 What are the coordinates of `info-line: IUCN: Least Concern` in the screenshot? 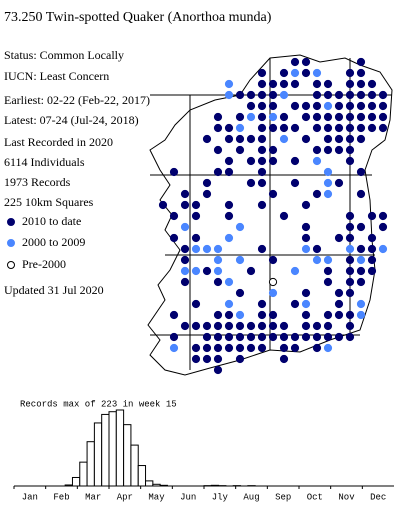 It's located at (56, 76).